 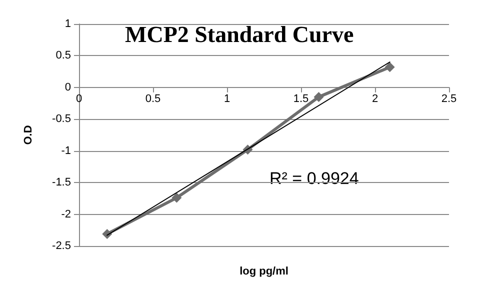 What do you see at coordinates (66, 150) in the screenshot?
I see `y-tick-label: -1` at bounding box center [66, 150].